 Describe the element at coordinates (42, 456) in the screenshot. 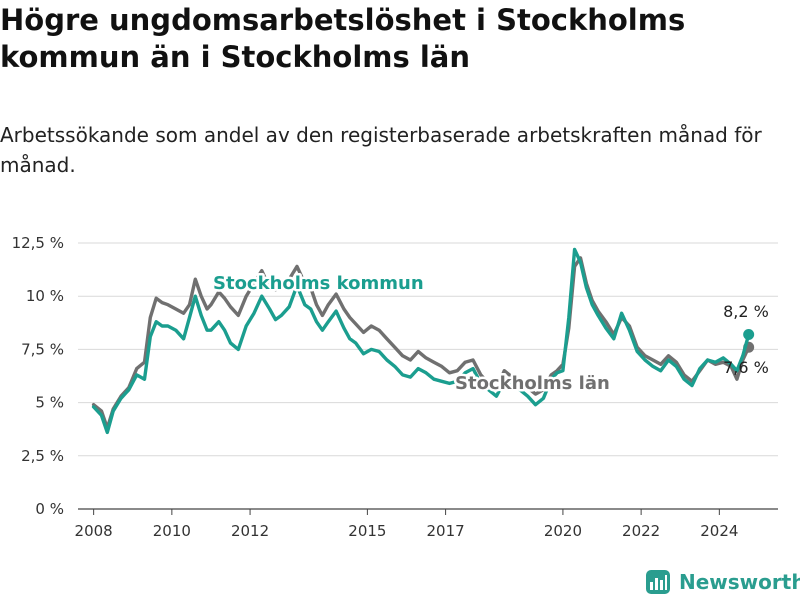

I see `y-tick-label-1: 2,5 %` at that location.